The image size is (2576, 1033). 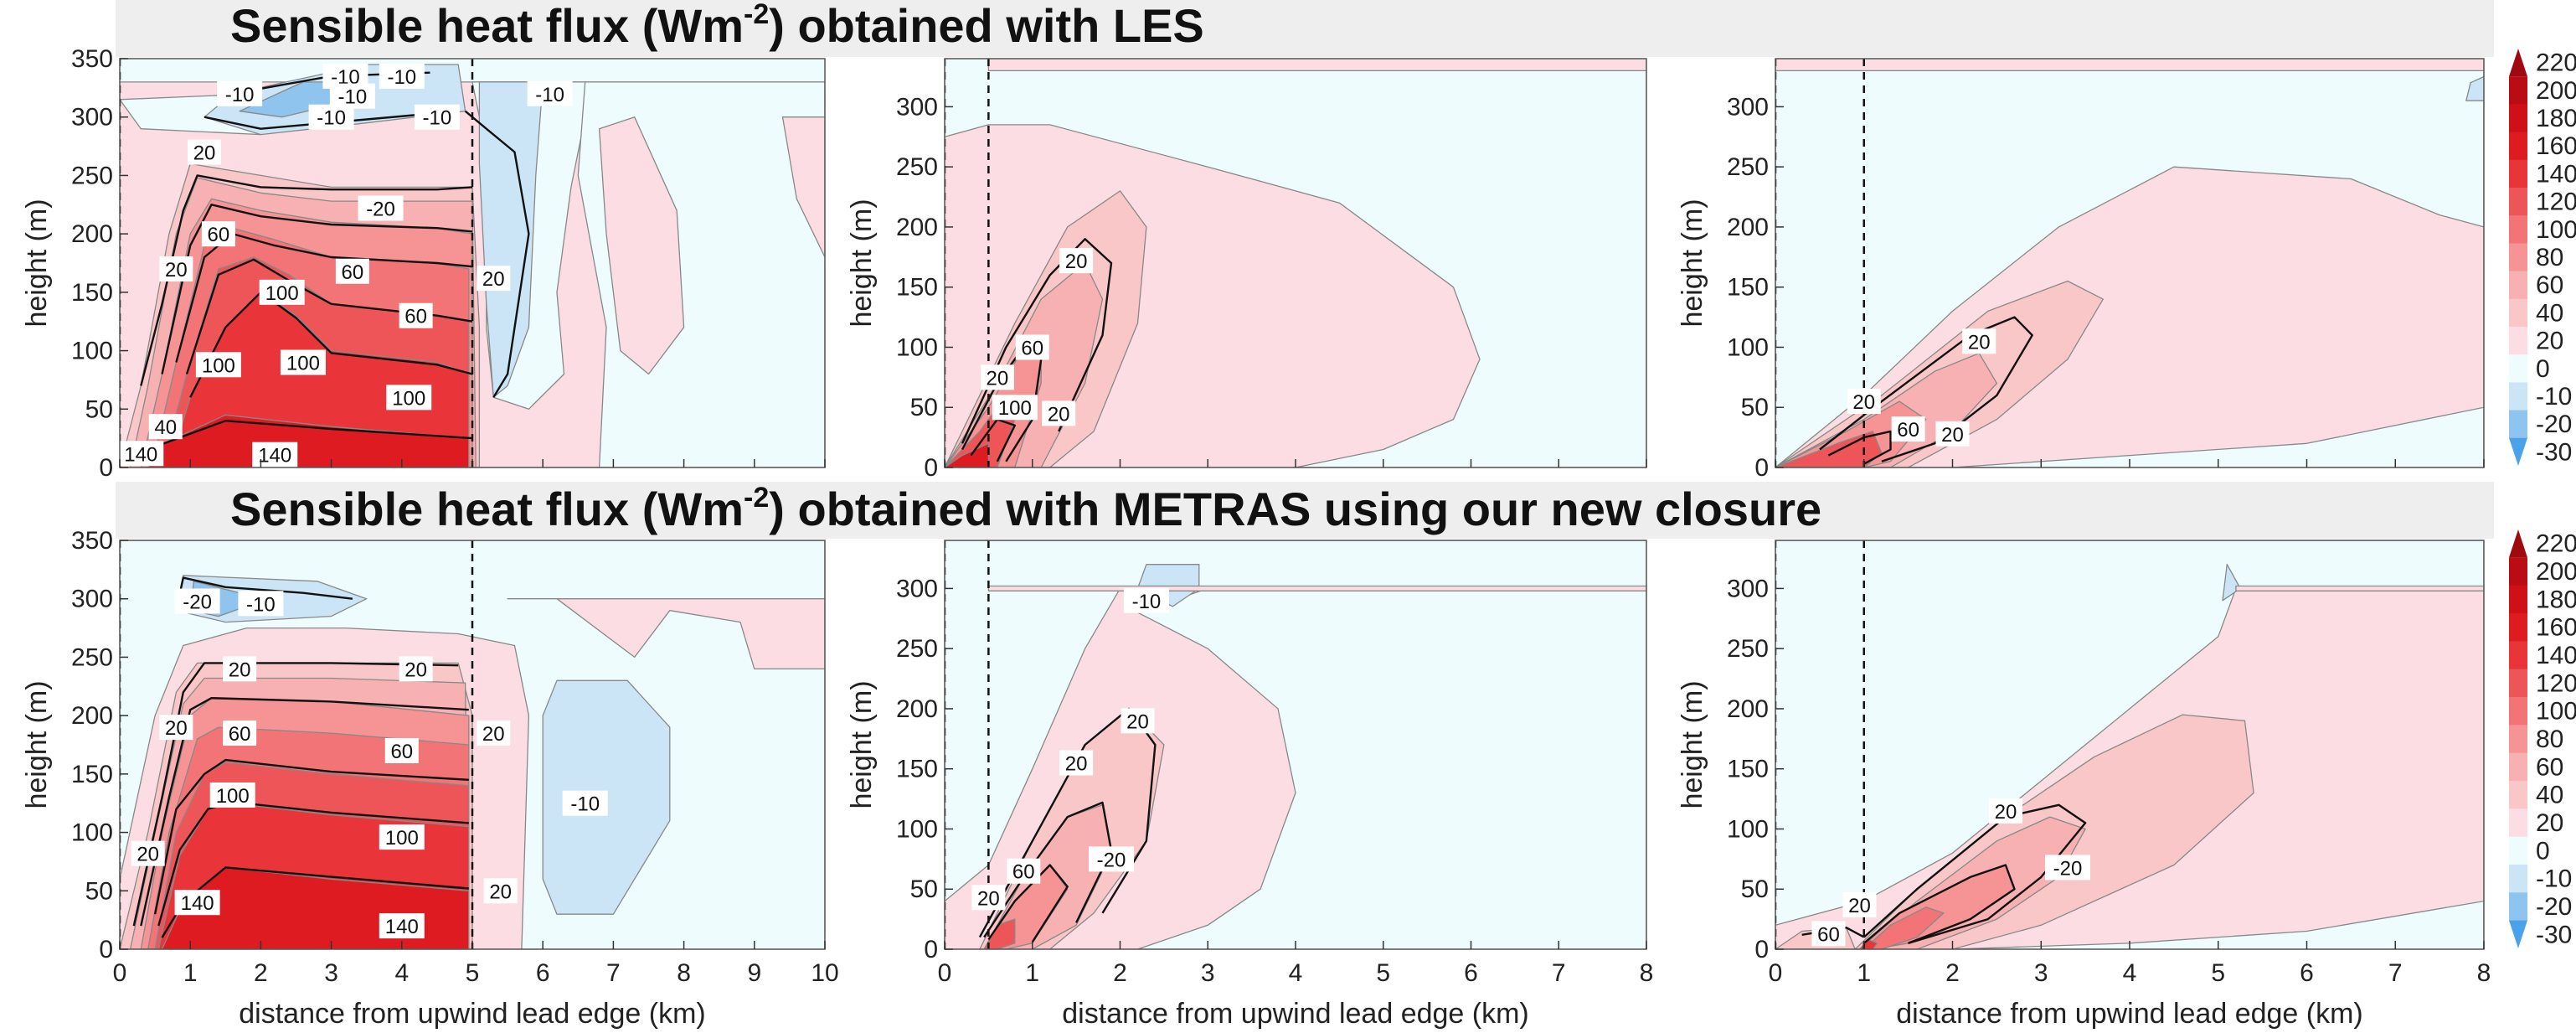 What do you see at coordinates (1305, 28) in the screenshot?
I see `banner-bg-top` at bounding box center [1305, 28].